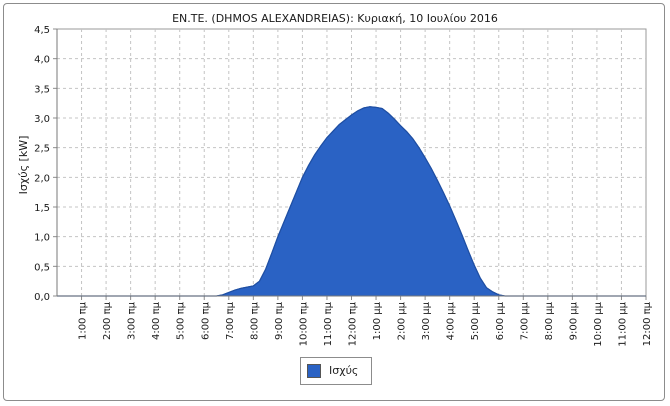  I want to click on x-tick-label: 4:00 μμ, so click(451, 320).